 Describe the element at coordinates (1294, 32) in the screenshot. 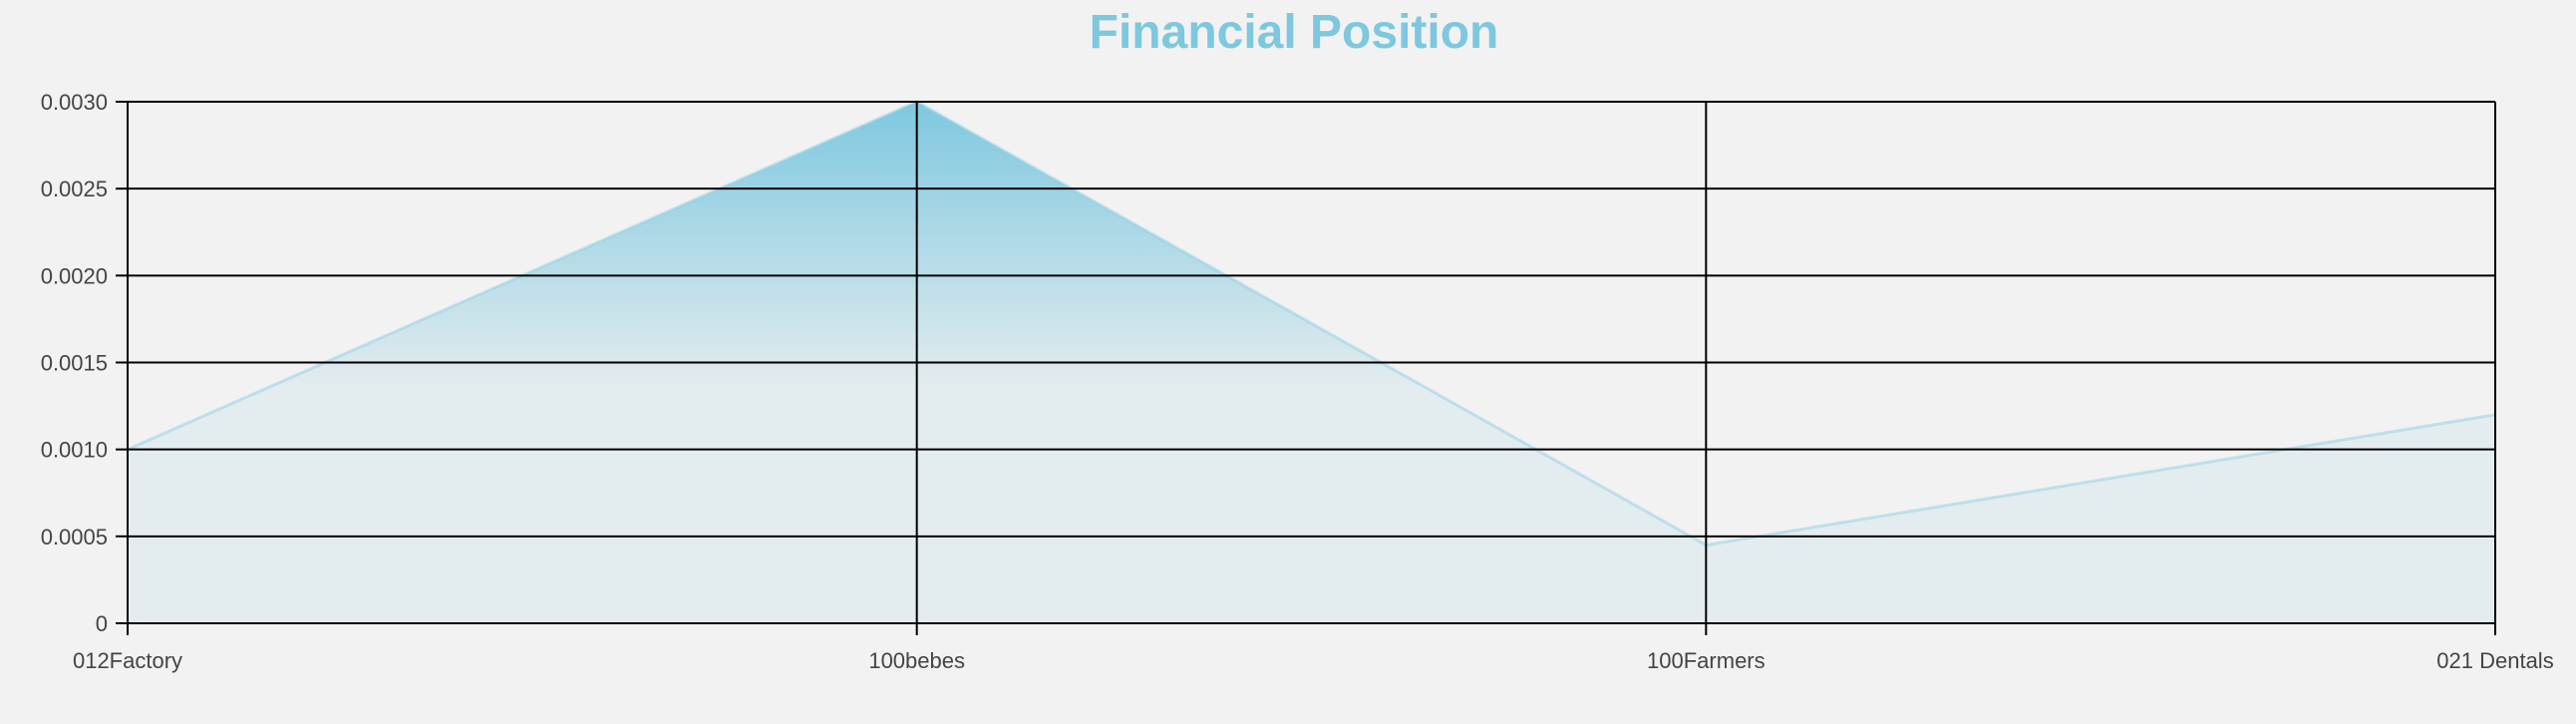

I see `chart-title: Financial Position` at that location.